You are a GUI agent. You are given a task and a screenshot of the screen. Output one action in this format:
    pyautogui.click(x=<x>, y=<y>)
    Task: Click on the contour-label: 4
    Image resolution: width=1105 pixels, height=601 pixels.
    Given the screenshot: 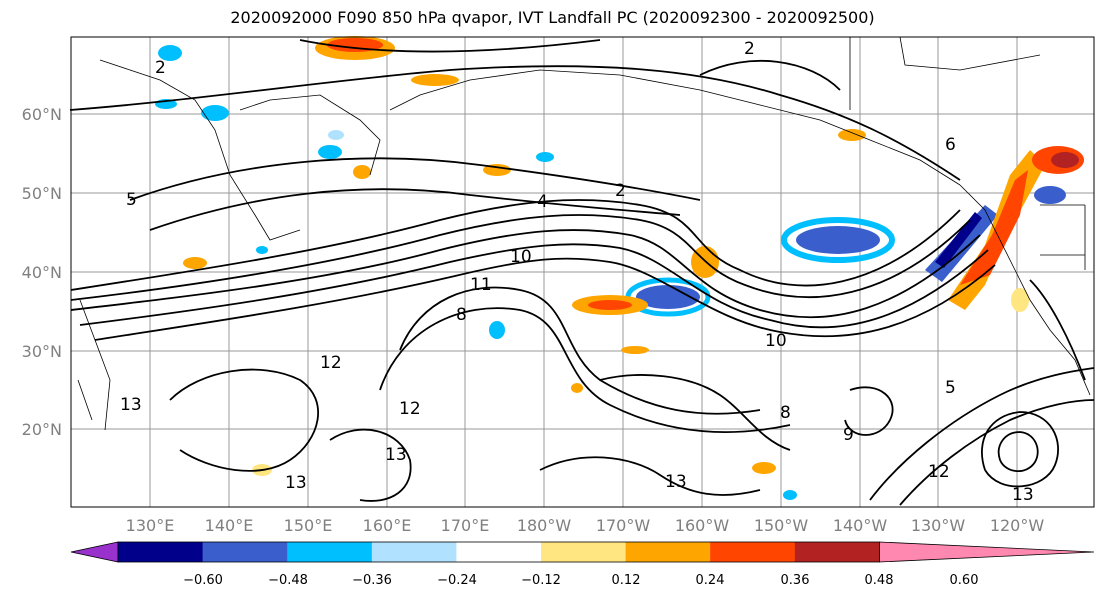 What is the action you would take?
    pyautogui.click(x=542, y=202)
    